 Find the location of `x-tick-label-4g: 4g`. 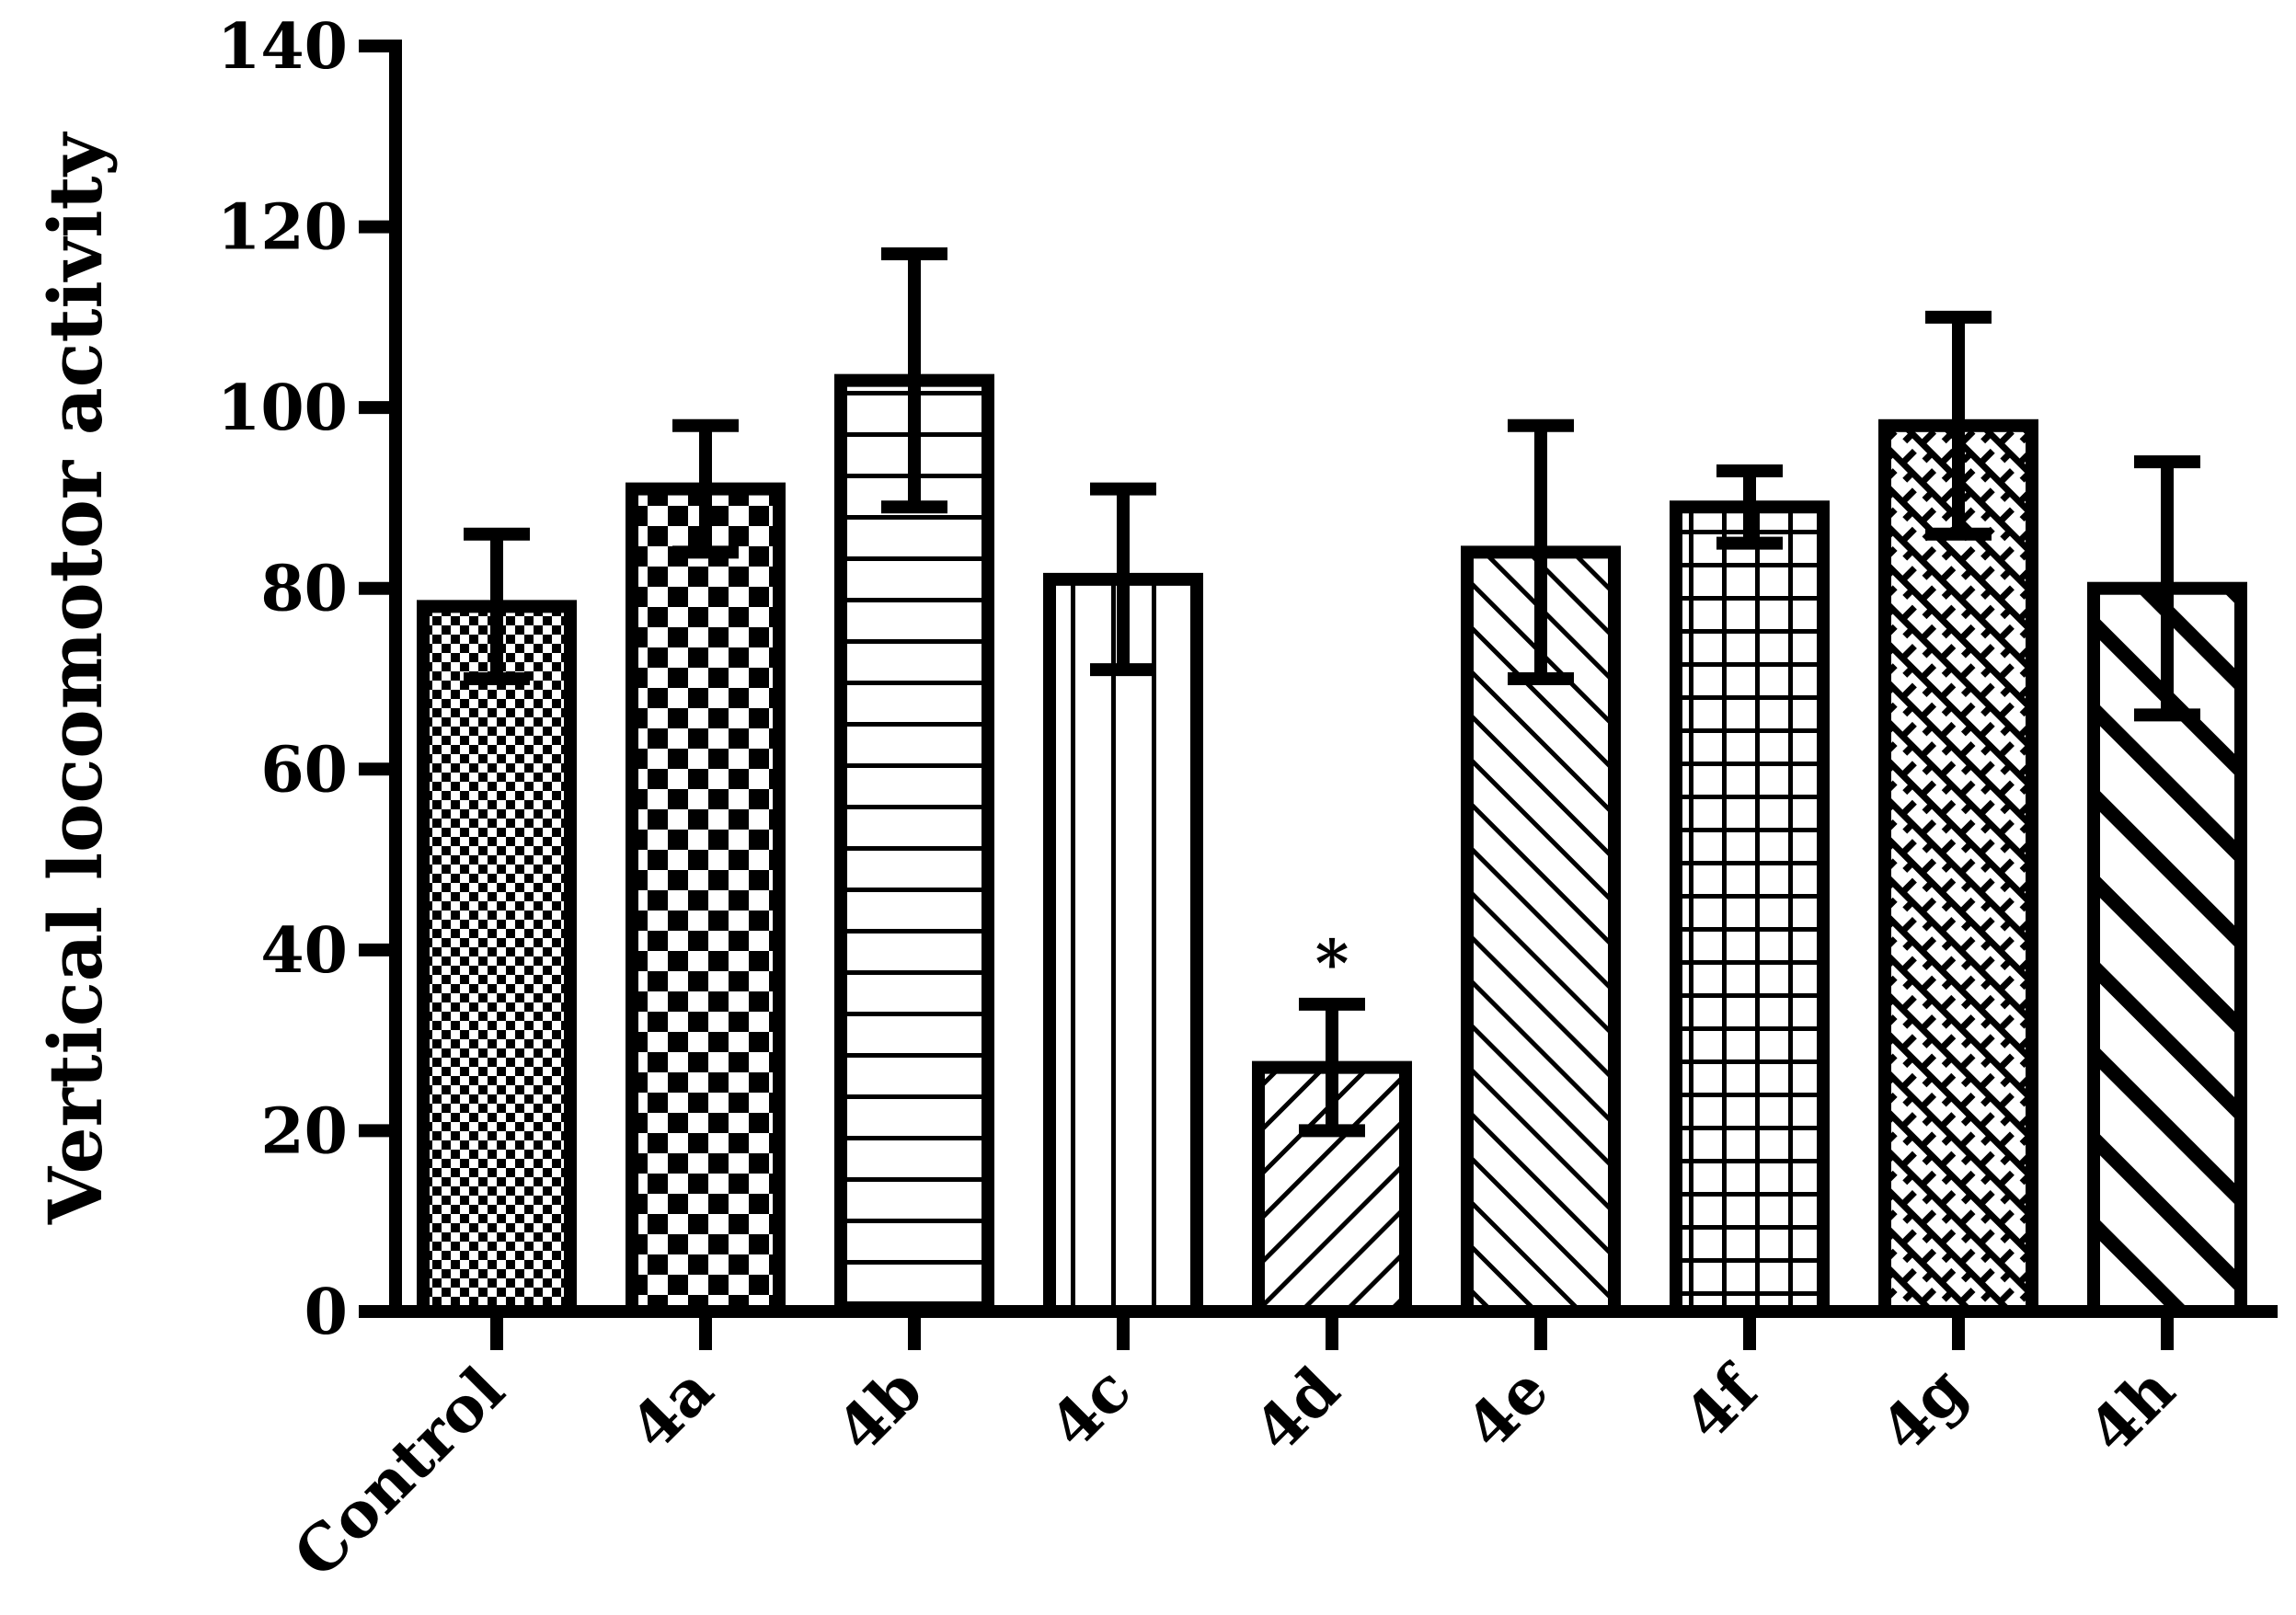

x-tick-label-4g: 4g is located at coordinates (1923, 1410).